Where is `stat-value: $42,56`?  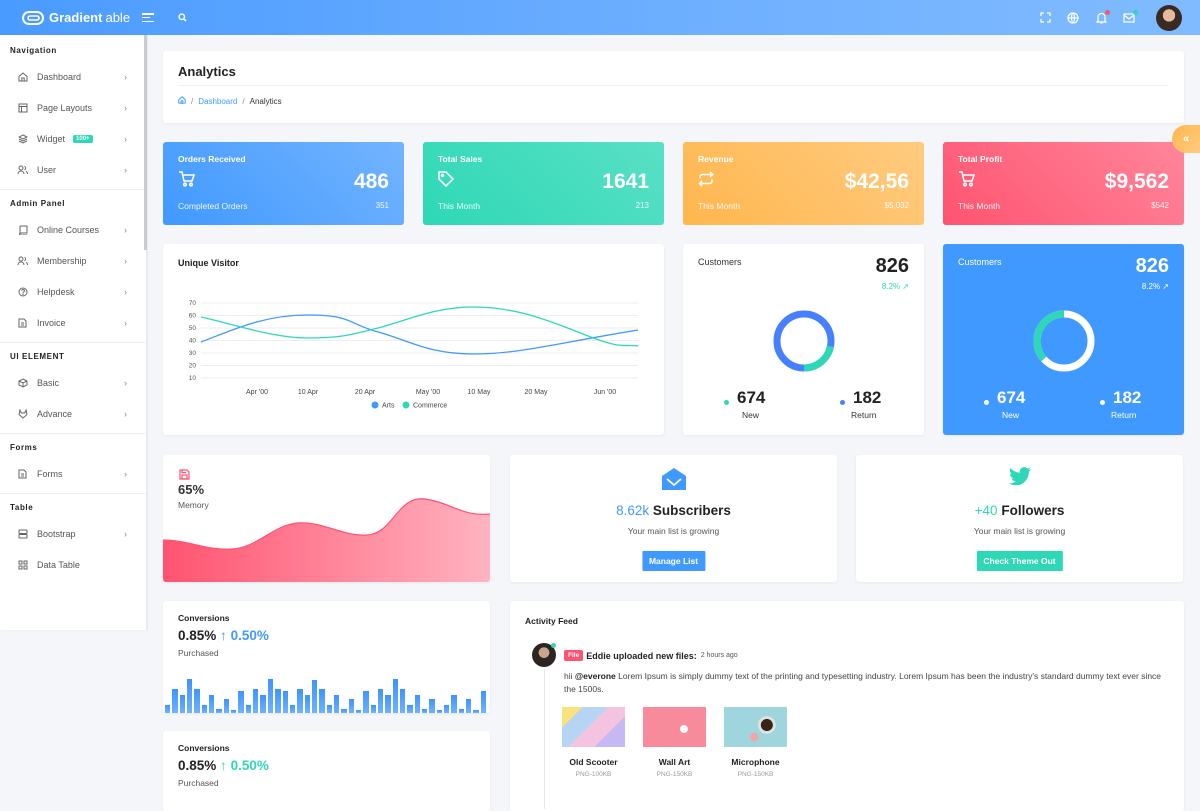 stat-value: $42,56 is located at coordinates (876, 181).